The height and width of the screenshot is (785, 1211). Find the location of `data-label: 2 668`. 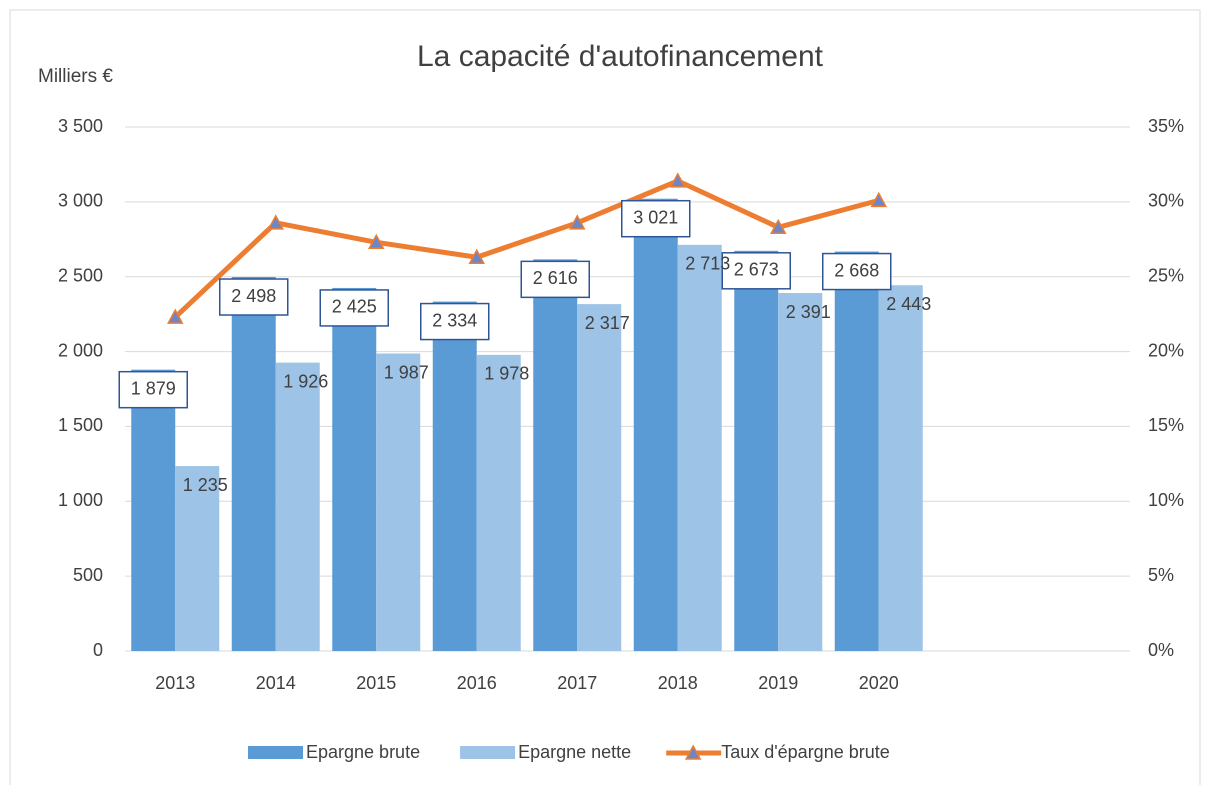

data-label: 2 668 is located at coordinates (856, 270).